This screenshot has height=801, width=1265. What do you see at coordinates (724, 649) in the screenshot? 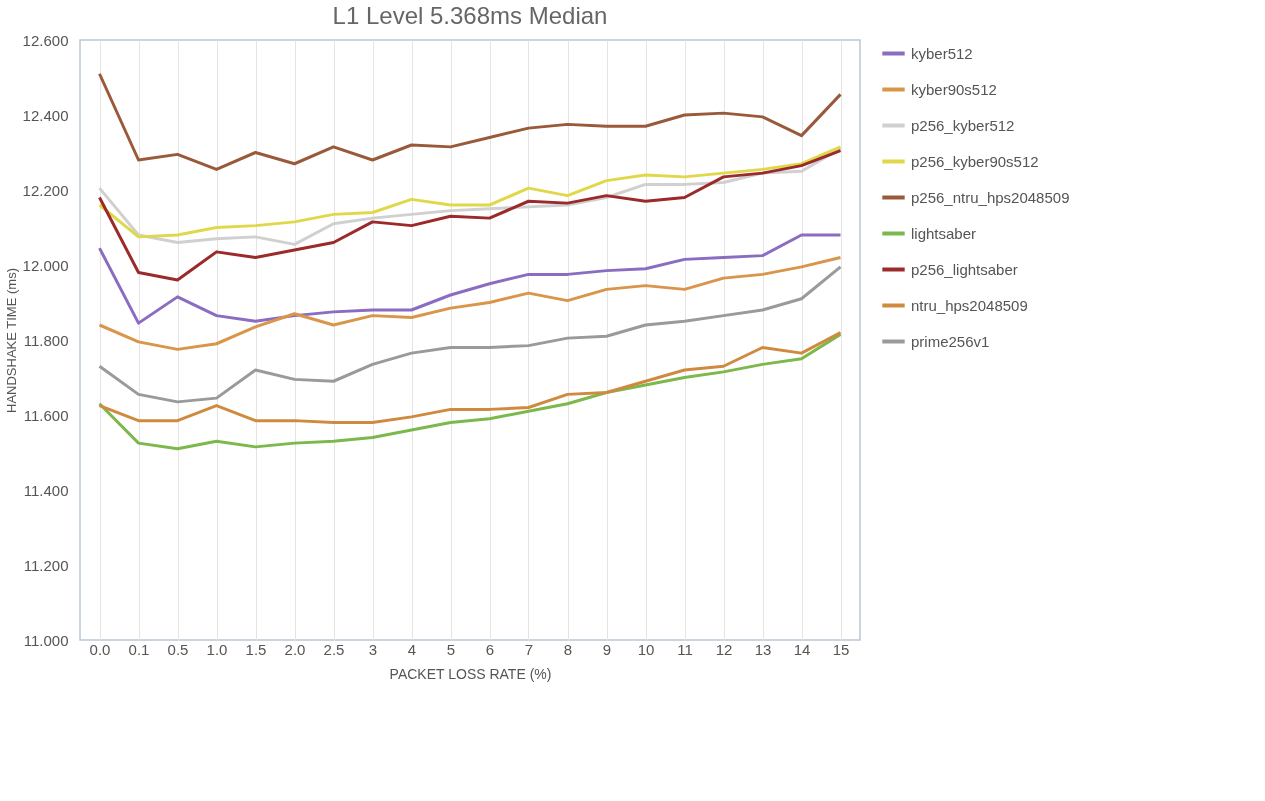
I see `x-tick-label: 12` at bounding box center [724, 649].